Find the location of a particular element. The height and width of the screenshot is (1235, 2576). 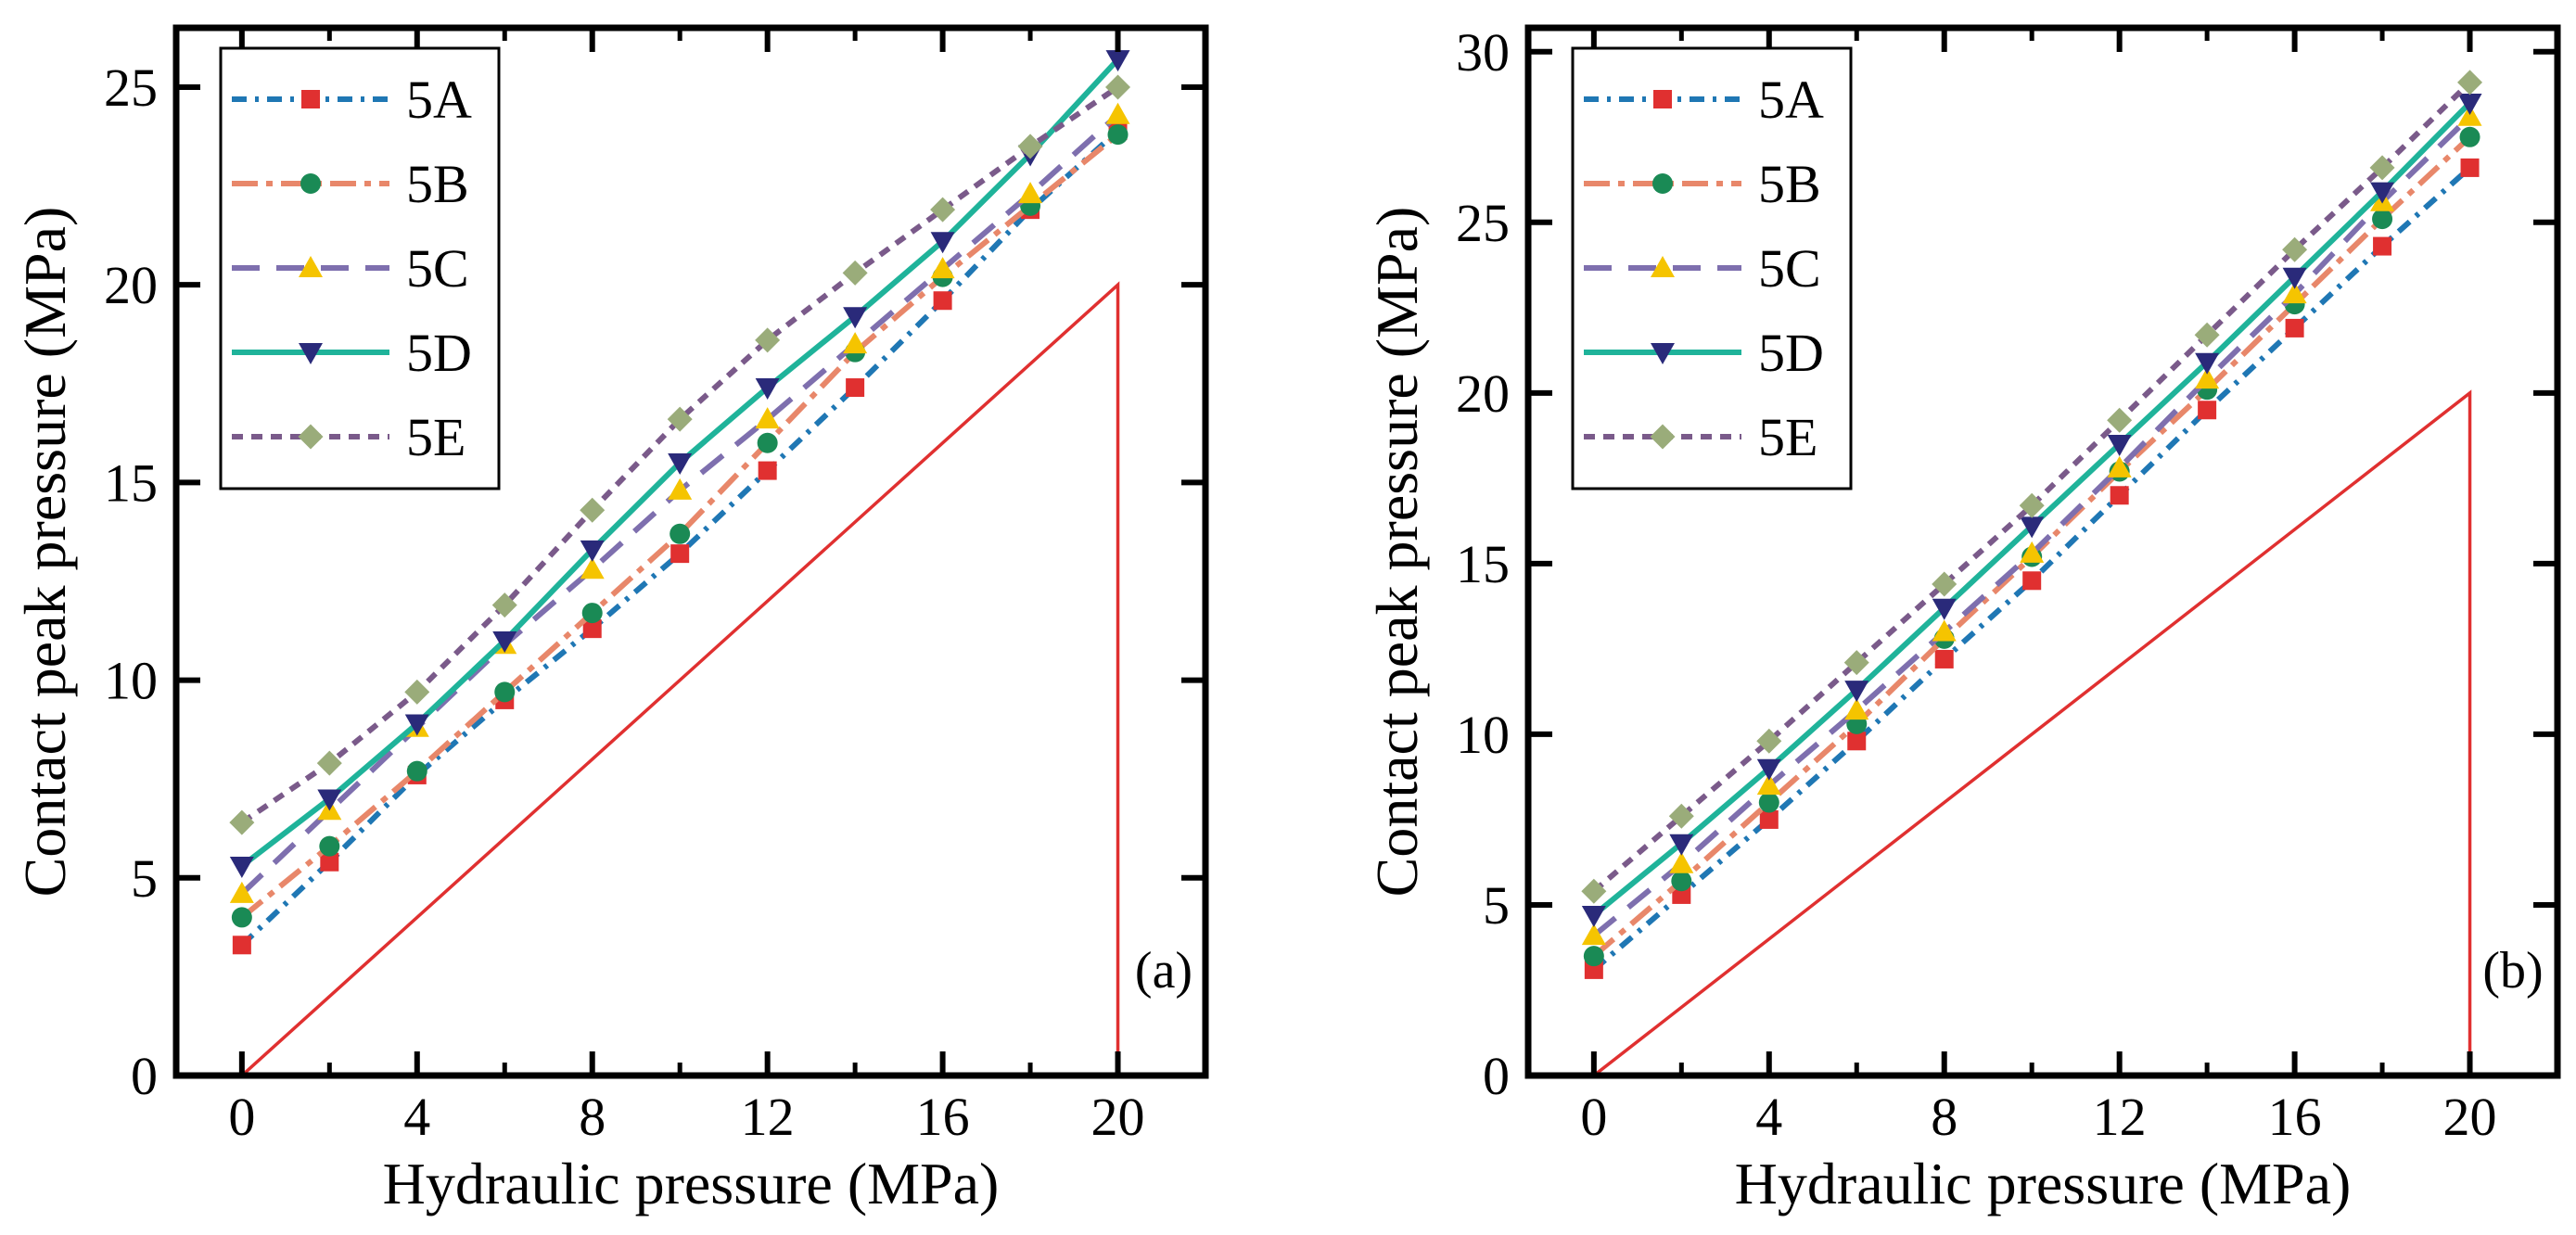

y-tick-label: 15 is located at coordinates (131, 482).